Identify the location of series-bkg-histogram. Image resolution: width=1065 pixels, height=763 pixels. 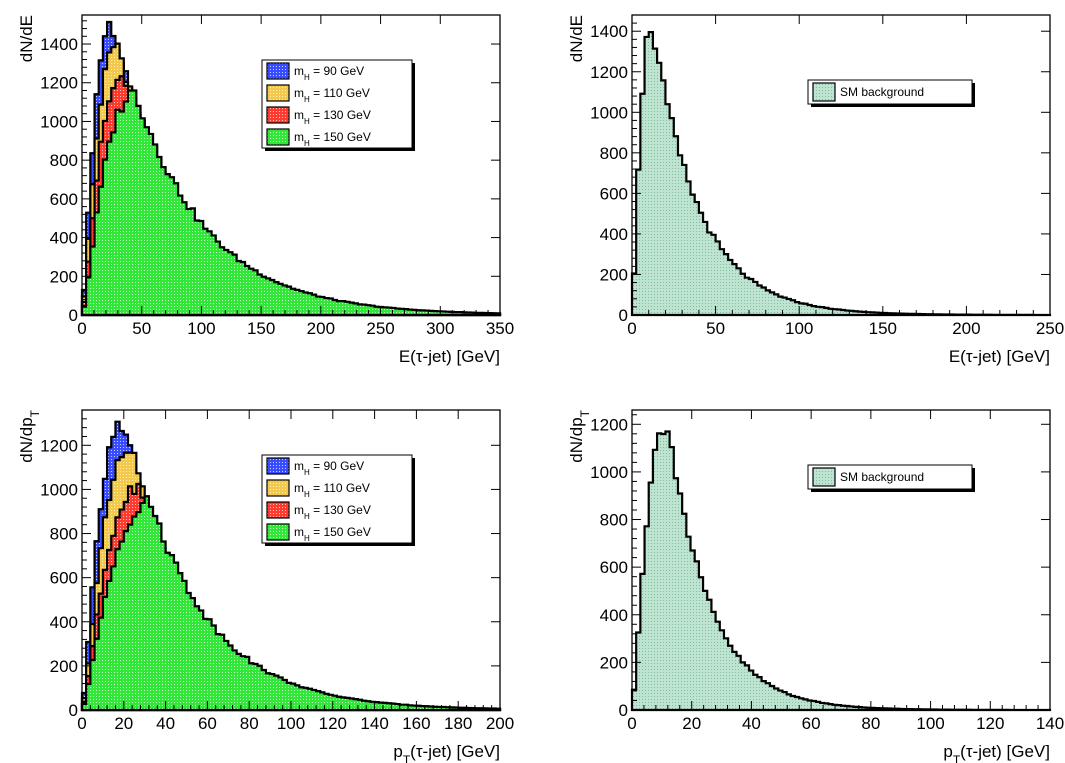
(841, 173).